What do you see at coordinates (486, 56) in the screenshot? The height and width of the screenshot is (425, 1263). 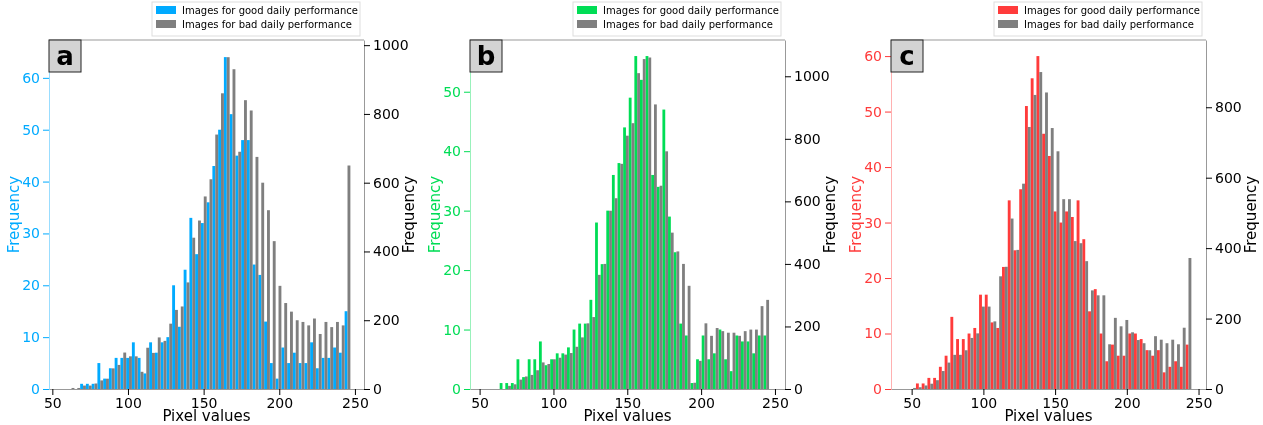 I see `annotation: b` at bounding box center [486, 56].